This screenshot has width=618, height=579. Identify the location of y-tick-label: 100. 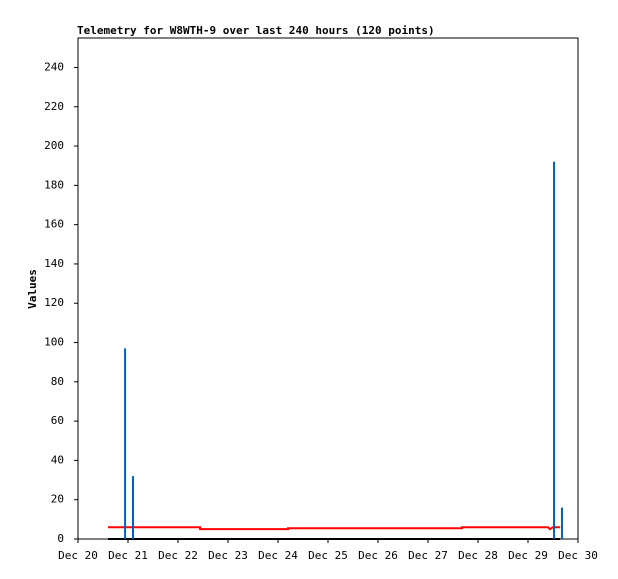
(54, 342).